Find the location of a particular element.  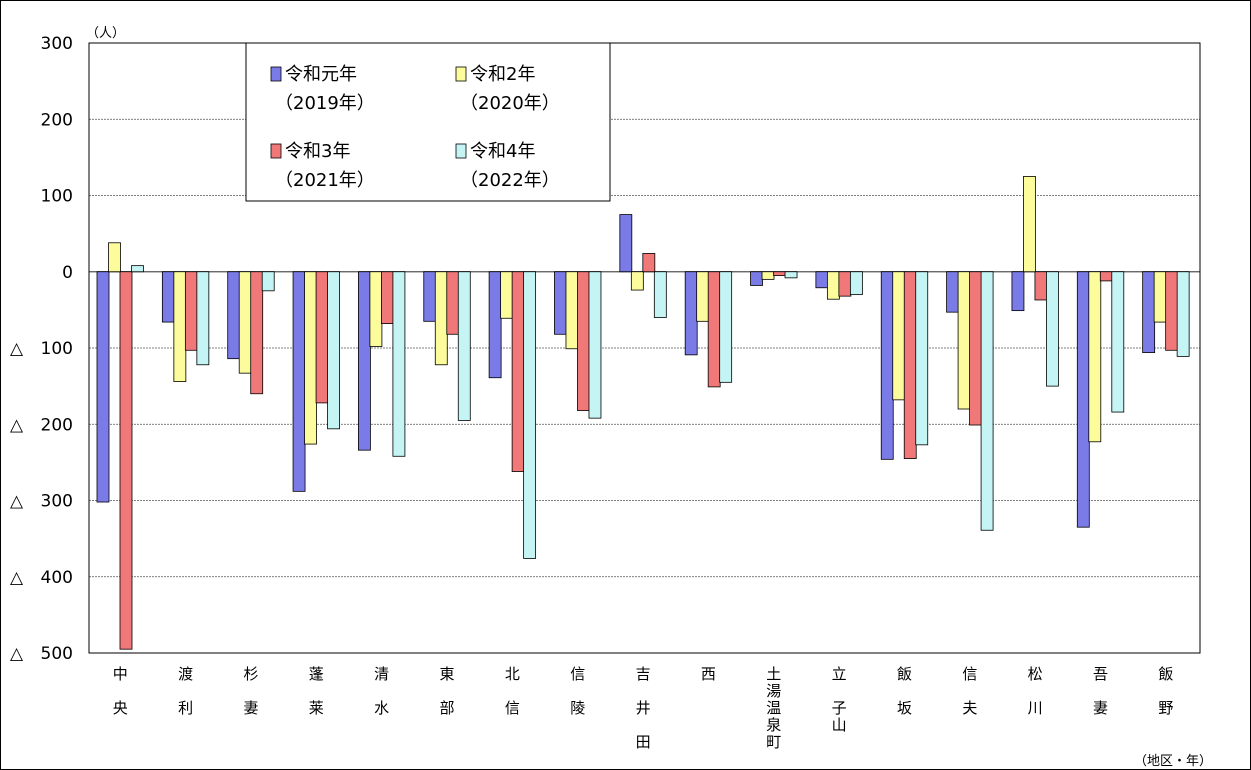

y-tick-labels: 300 200 100 0 △ 100 △ 200 △ 300 △ 400 △ 500 is located at coordinates (41, 349).